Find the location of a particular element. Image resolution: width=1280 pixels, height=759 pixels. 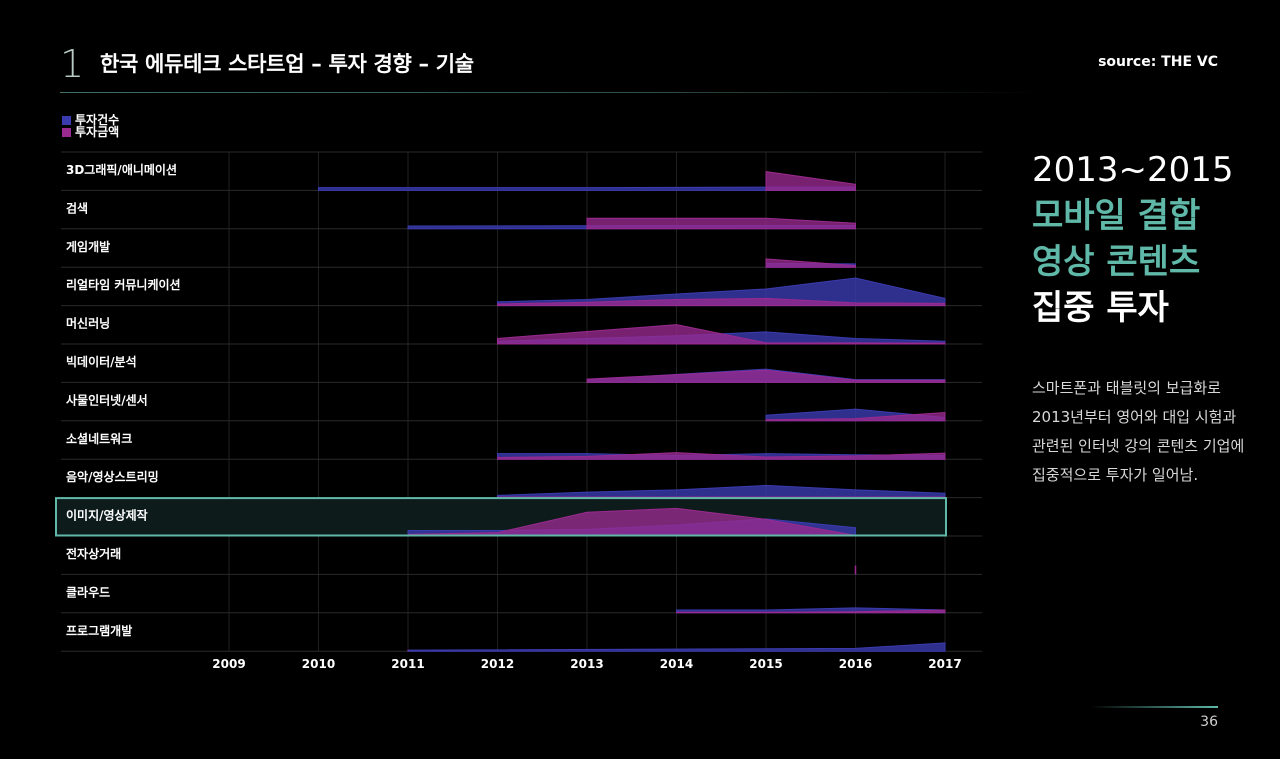

legend-swatch-count is located at coordinates (66, 120).